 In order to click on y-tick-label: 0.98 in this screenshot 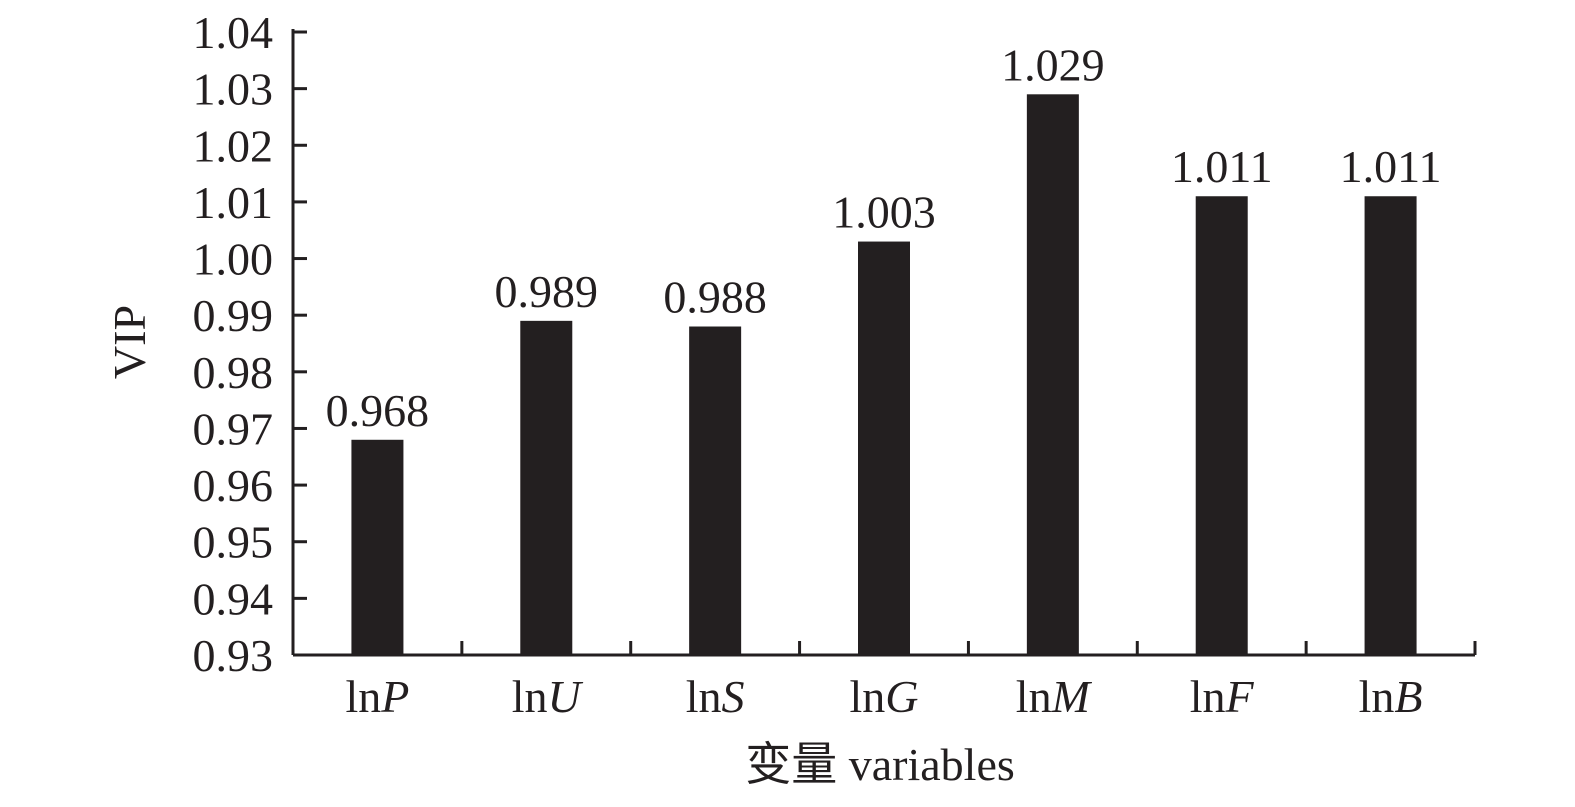, I will do `click(233, 372)`.